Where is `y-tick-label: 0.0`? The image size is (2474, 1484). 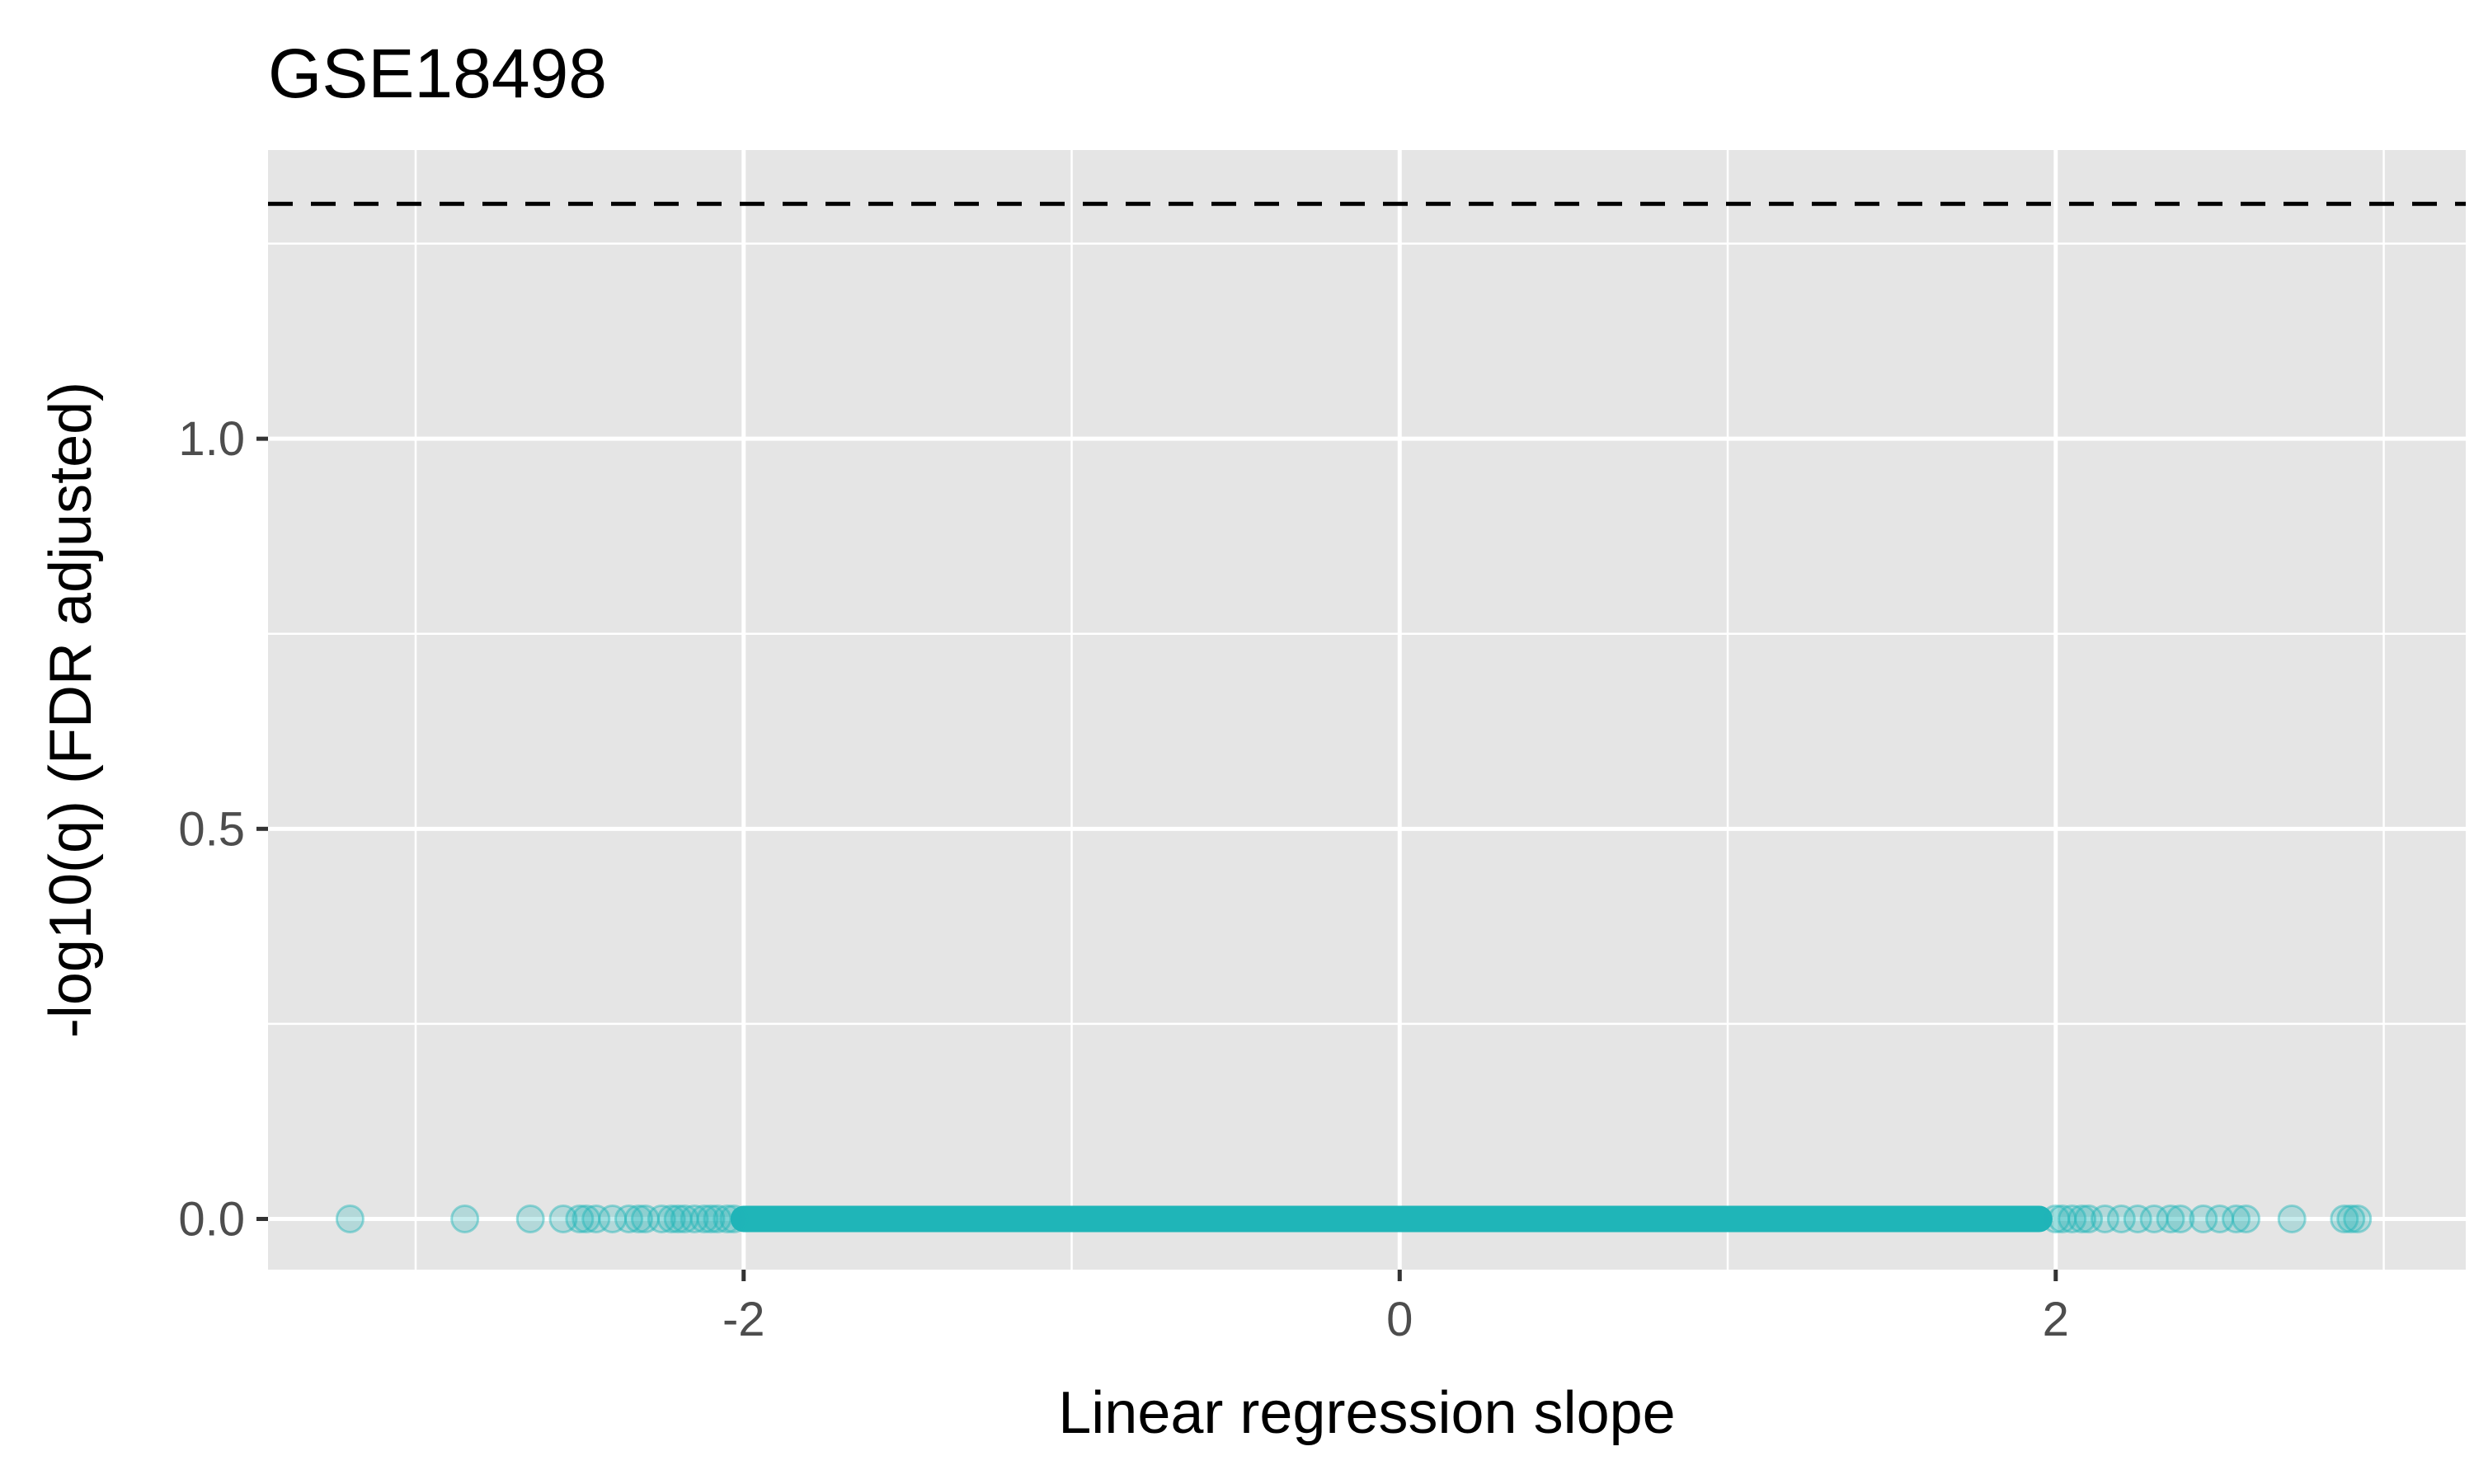 y-tick-label: 0.0 is located at coordinates (211, 1219).